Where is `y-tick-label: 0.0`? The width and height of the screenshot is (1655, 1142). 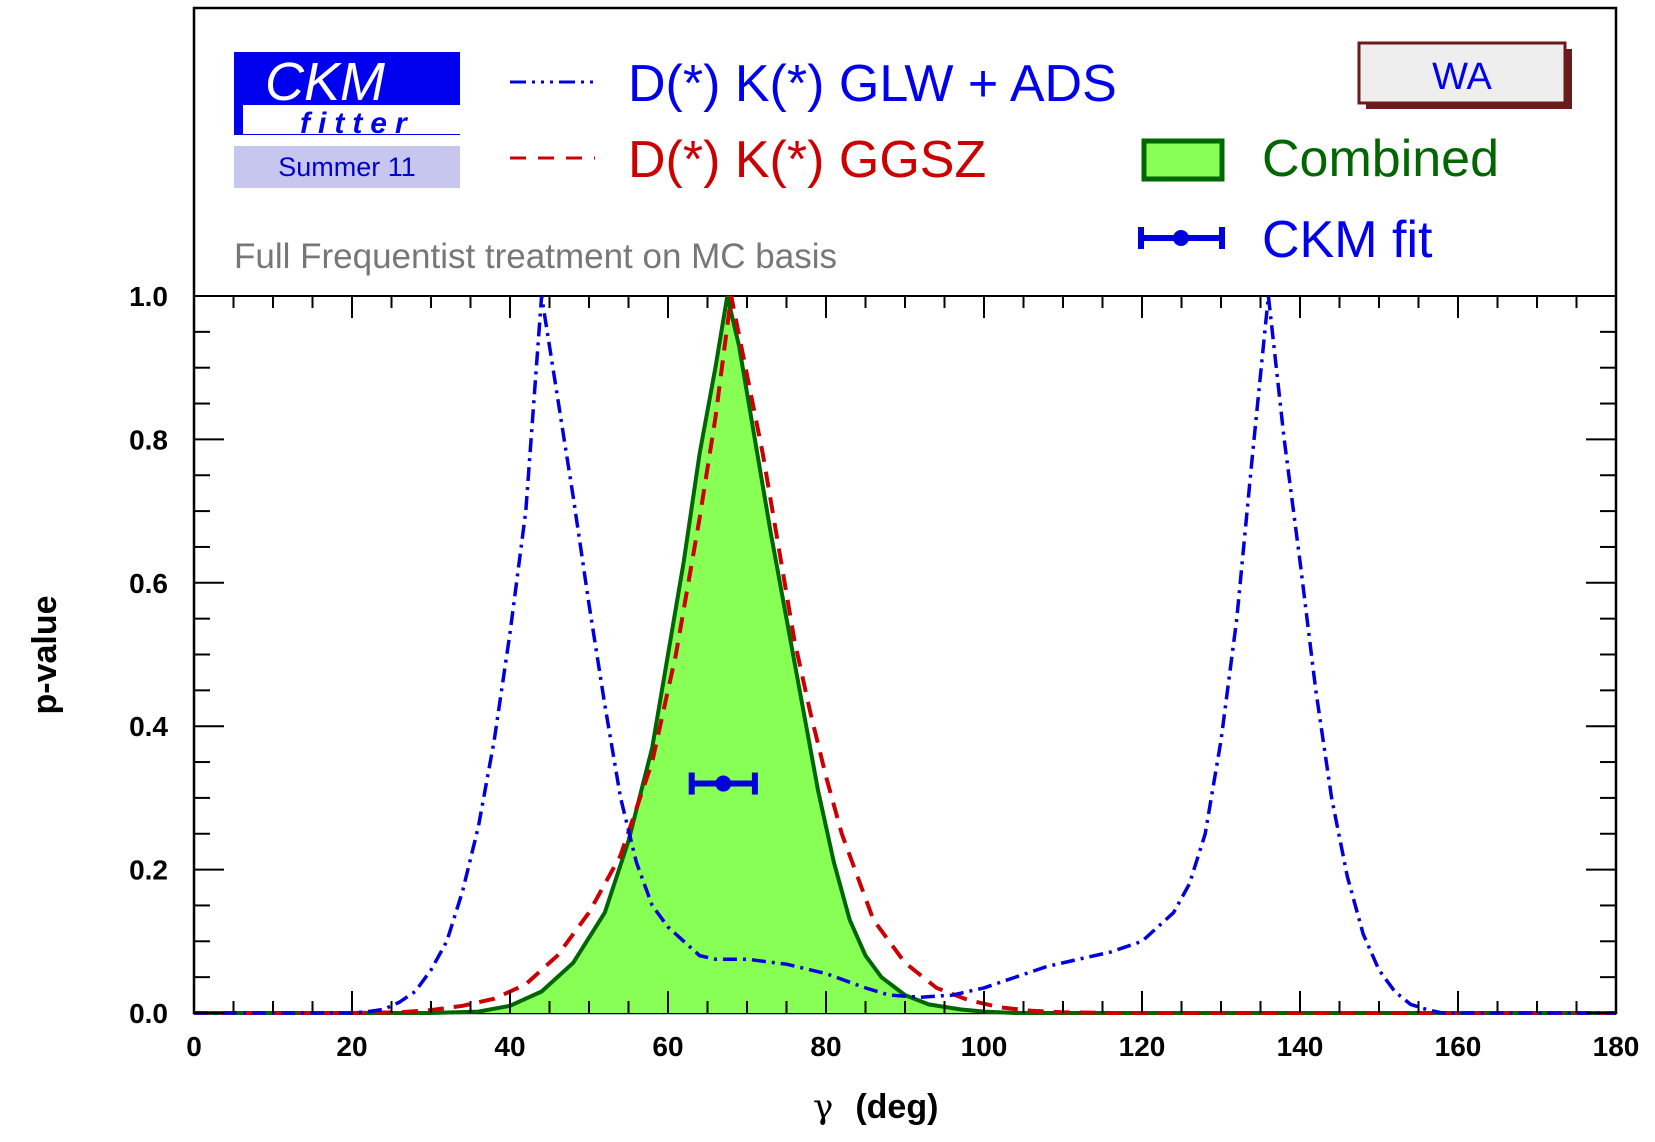 y-tick-label: 0.0 is located at coordinates (148, 1013).